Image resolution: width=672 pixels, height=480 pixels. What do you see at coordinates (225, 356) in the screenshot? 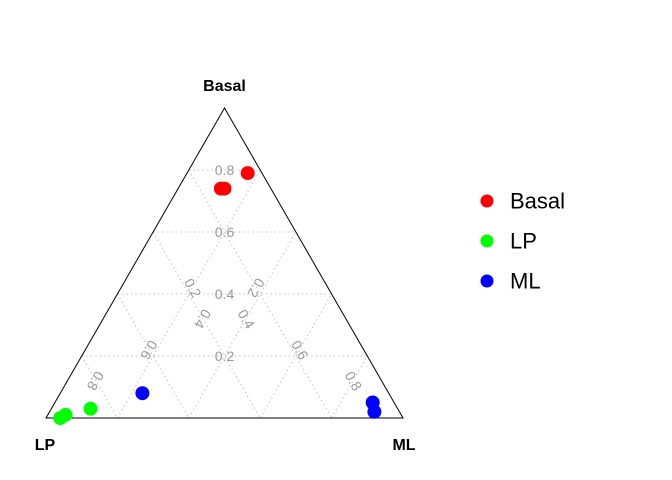
I see `tick-label-basal: 0.2` at bounding box center [225, 356].